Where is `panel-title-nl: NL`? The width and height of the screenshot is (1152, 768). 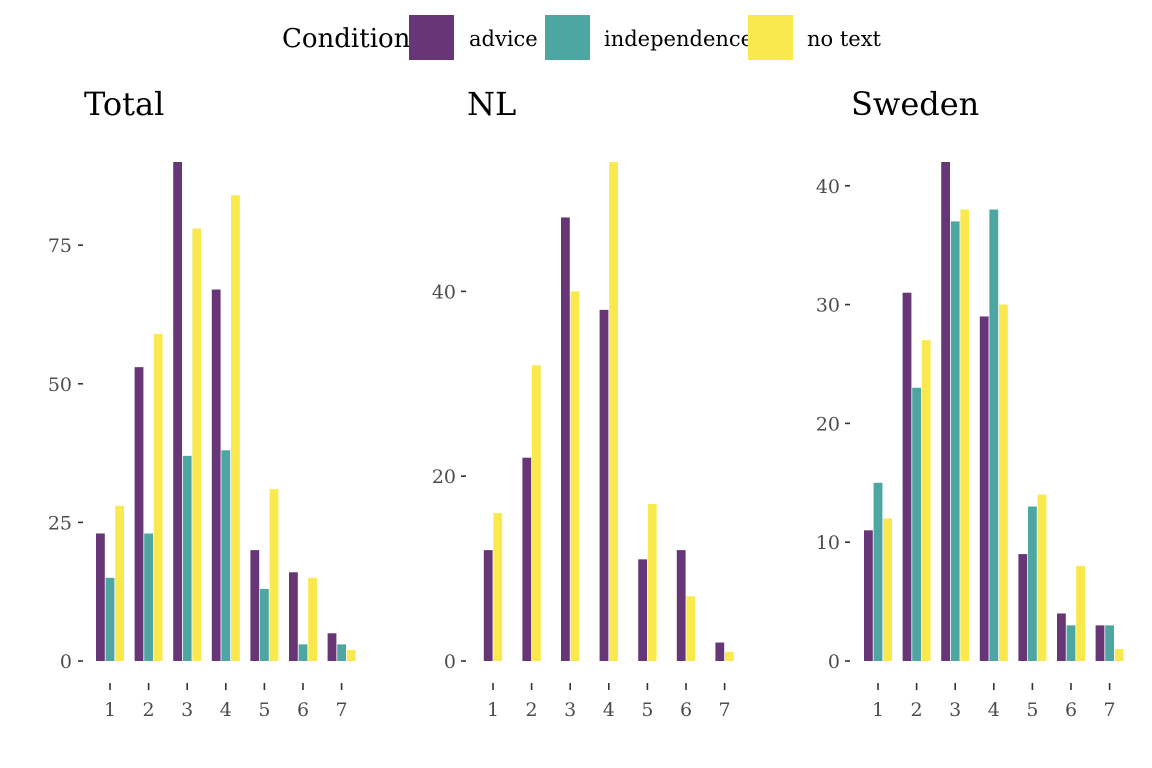 panel-title-nl: NL is located at coordinates (491, 104).